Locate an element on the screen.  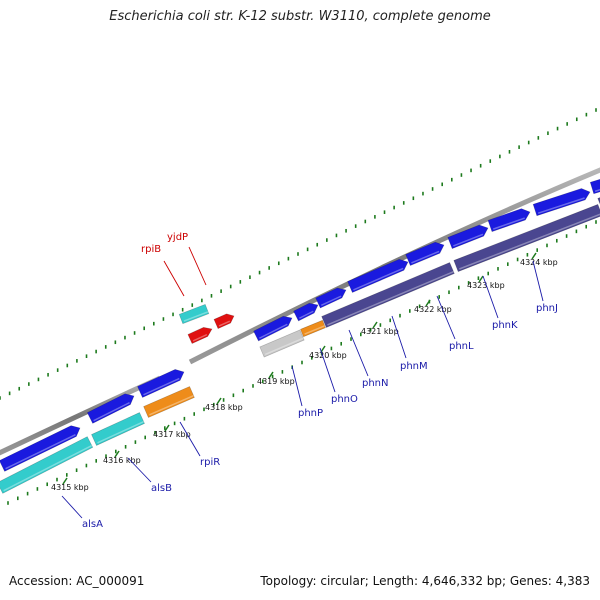
gene-feature-alsB-sheen is located at coordinates (120, 432).